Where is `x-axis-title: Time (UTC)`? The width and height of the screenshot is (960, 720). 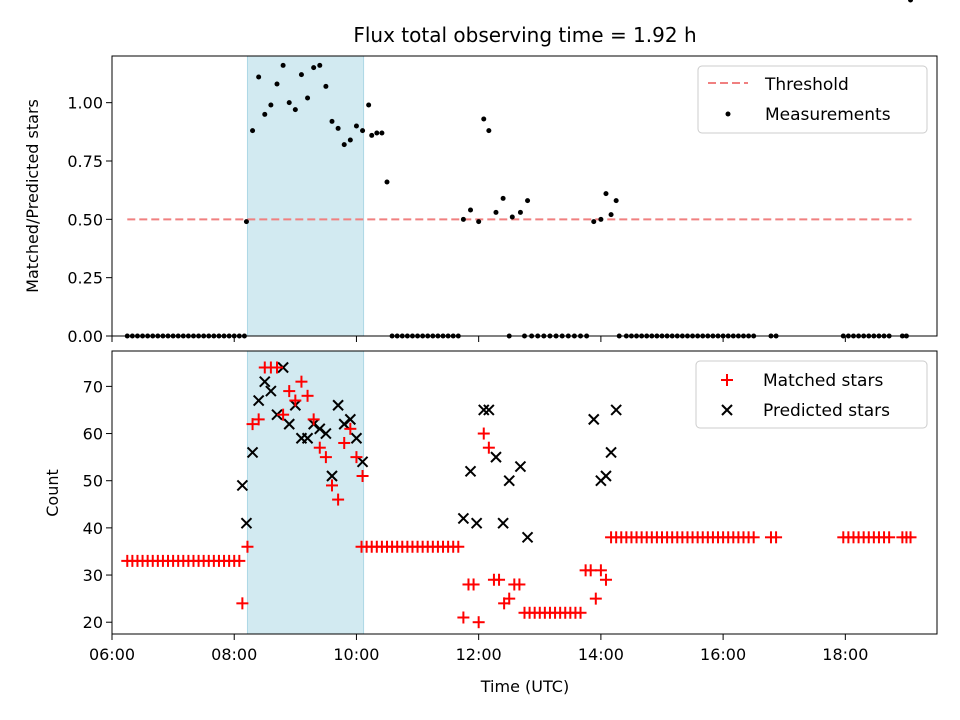 x-axis-title: Time (UTC) is located at coordinates (524, 686).